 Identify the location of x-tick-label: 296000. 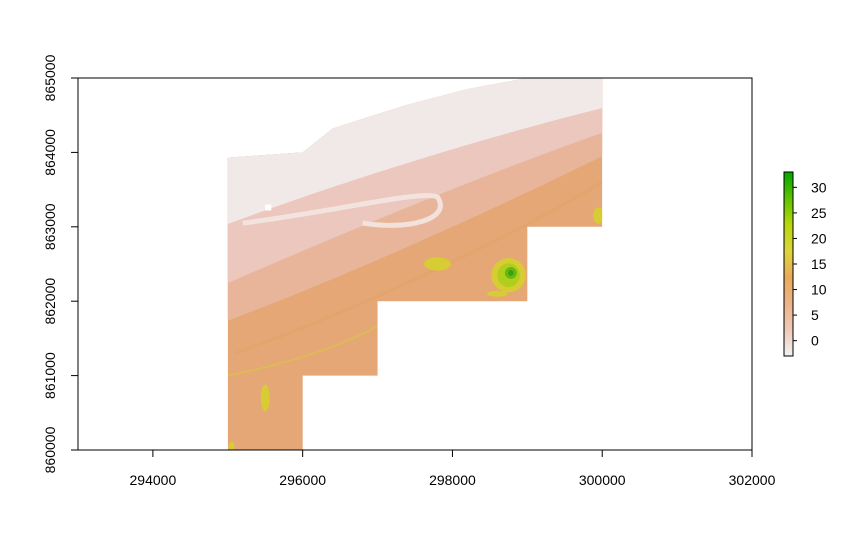
(302, 480).